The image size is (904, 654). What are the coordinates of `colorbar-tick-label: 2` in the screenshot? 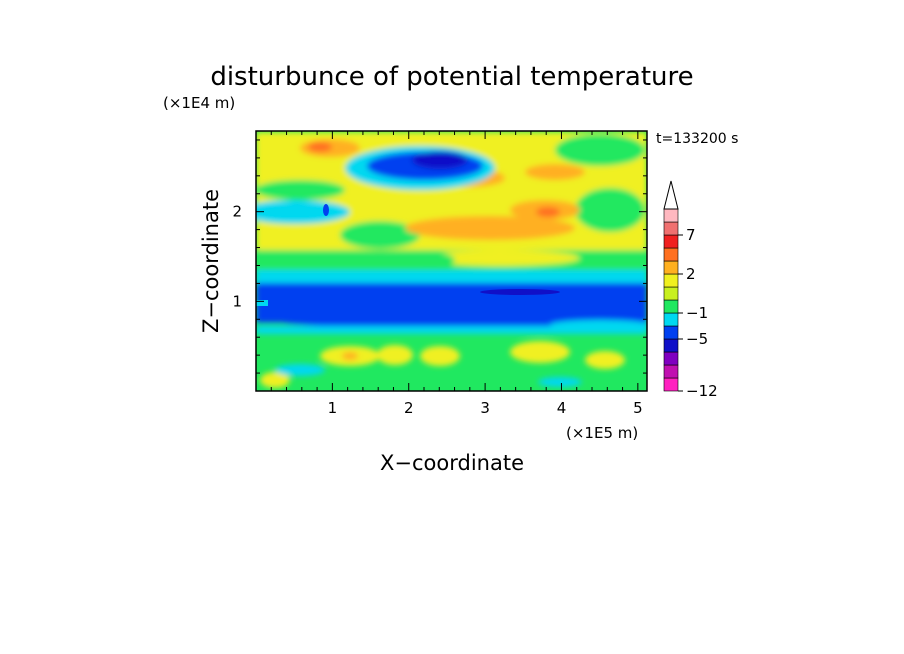 It's located at (691, 274).